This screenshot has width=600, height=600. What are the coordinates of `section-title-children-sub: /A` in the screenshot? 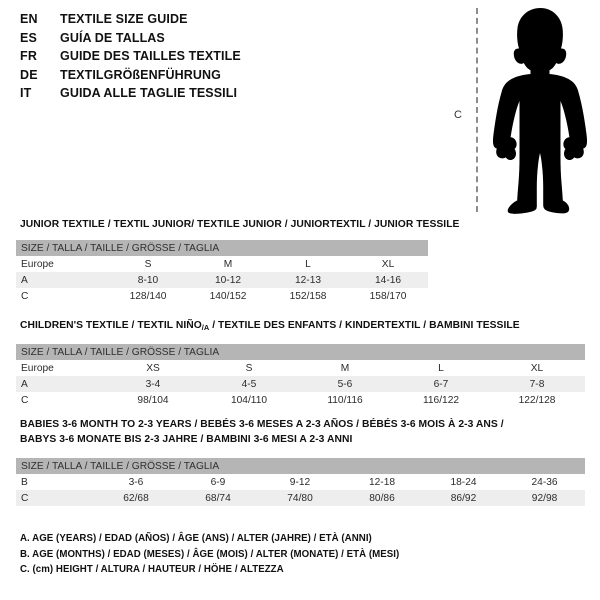 It's located at (205, 327).